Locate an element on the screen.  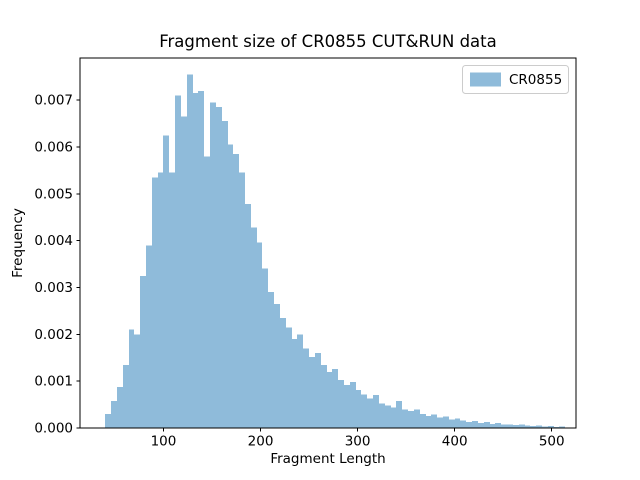
chart-title: Fragment size of CR0855 CUT&RUN data is located at coordinates (328, 41).